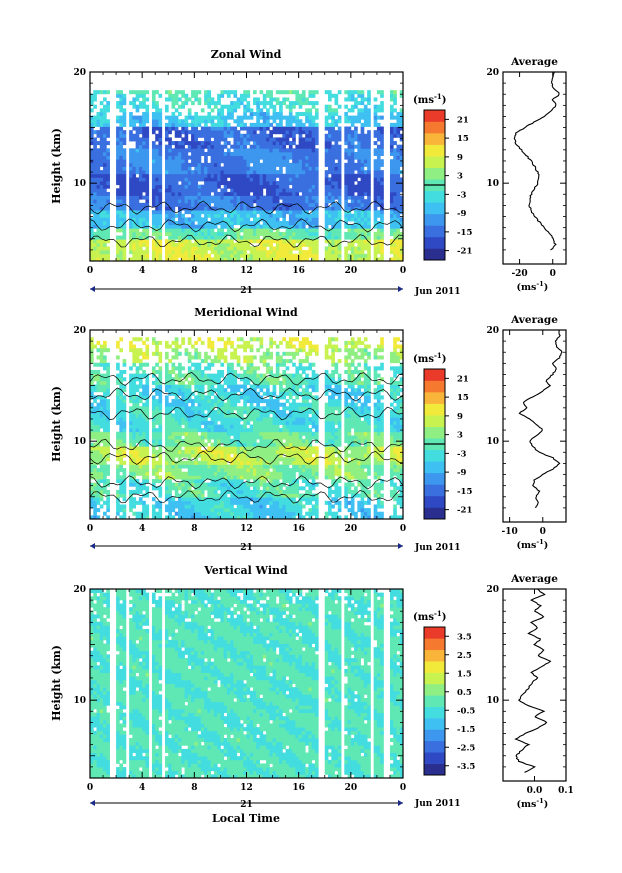 This screenshot has height=873, width=622. Describe the element at coordinates (351, 271) in the screenshot. I see `x-tick-label: 20` at that location.